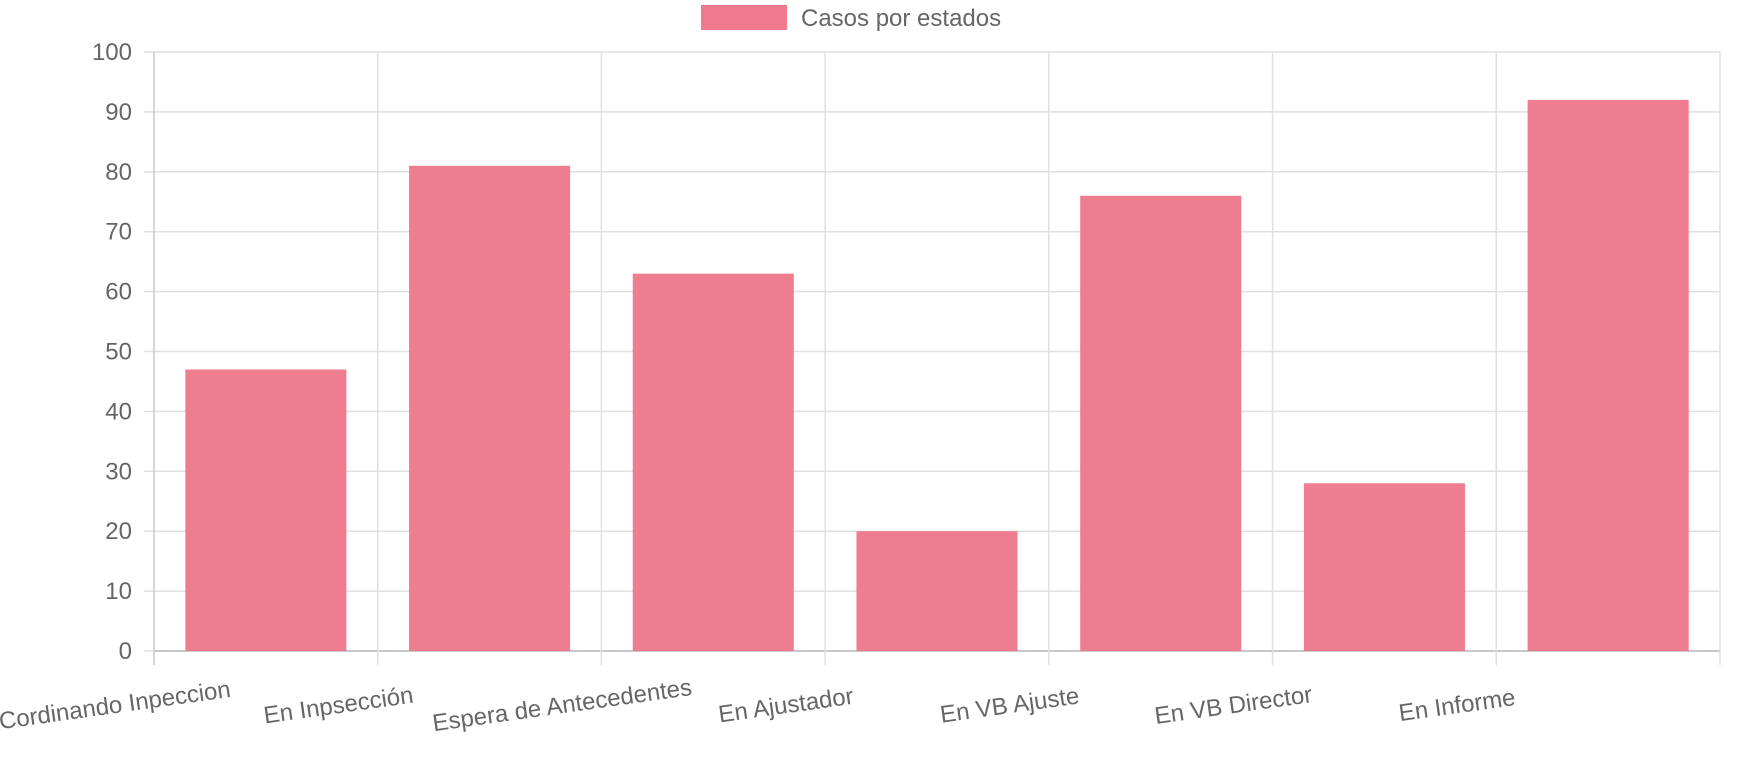 The width and height of the screenshot is (1745, 770). Describe the element at coordinates (901, 18) in the screenshot. I see `legend-label: Casos por estados` at that location.